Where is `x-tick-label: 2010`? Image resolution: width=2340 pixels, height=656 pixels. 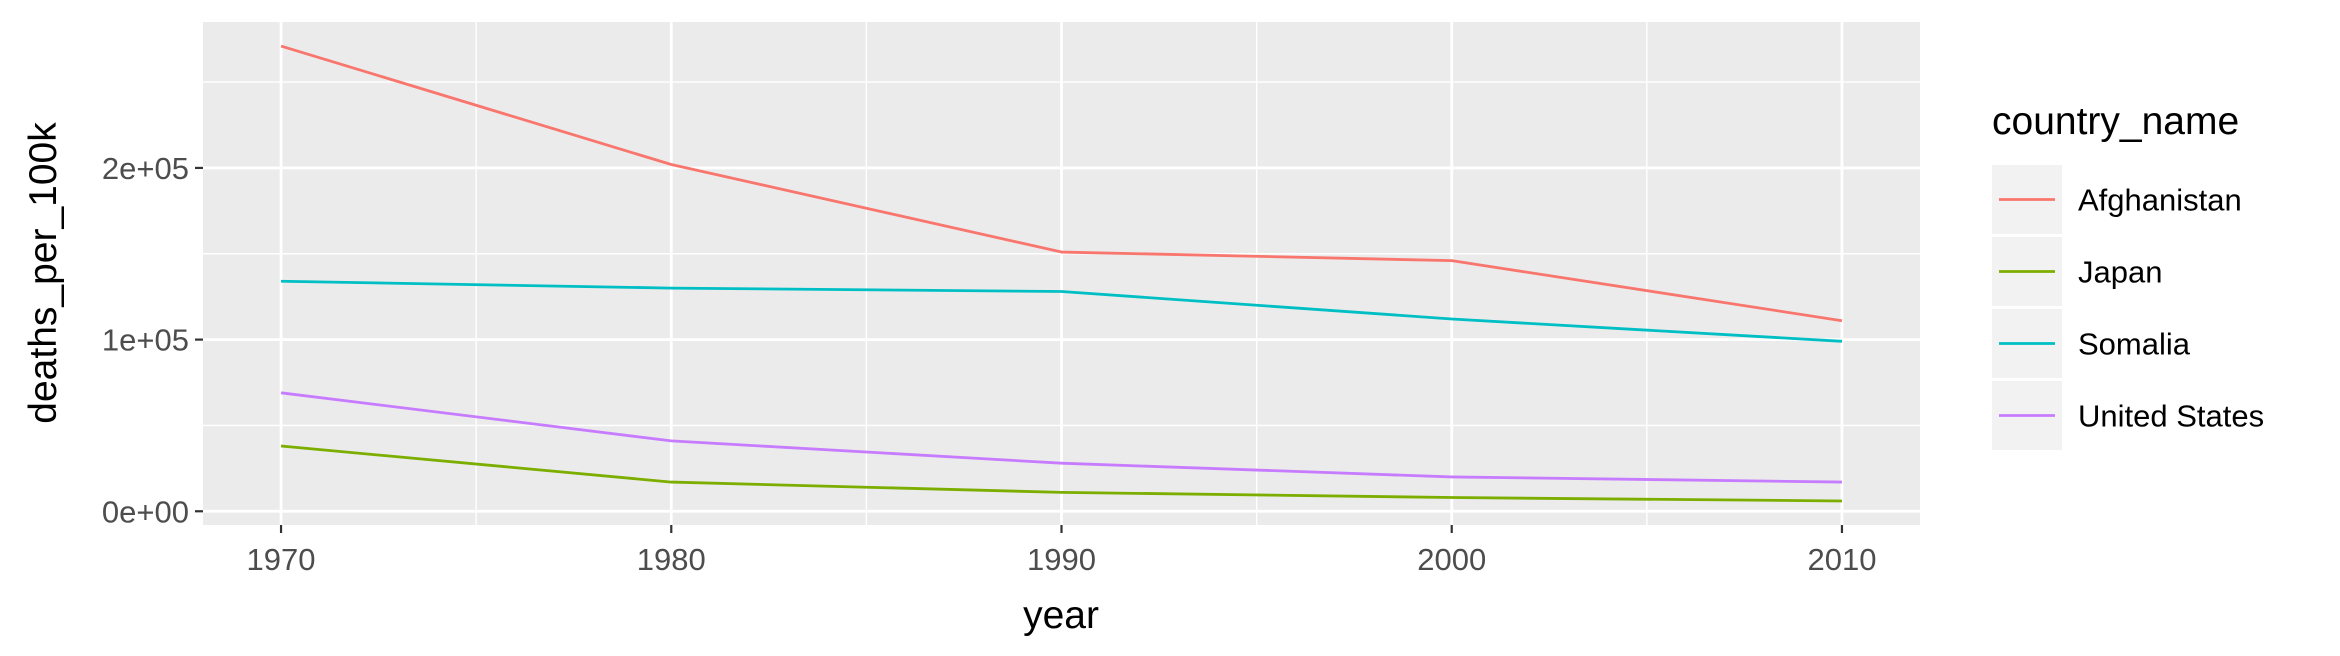 x-tick-label: 2010 is located at coordinates (1841, 559).